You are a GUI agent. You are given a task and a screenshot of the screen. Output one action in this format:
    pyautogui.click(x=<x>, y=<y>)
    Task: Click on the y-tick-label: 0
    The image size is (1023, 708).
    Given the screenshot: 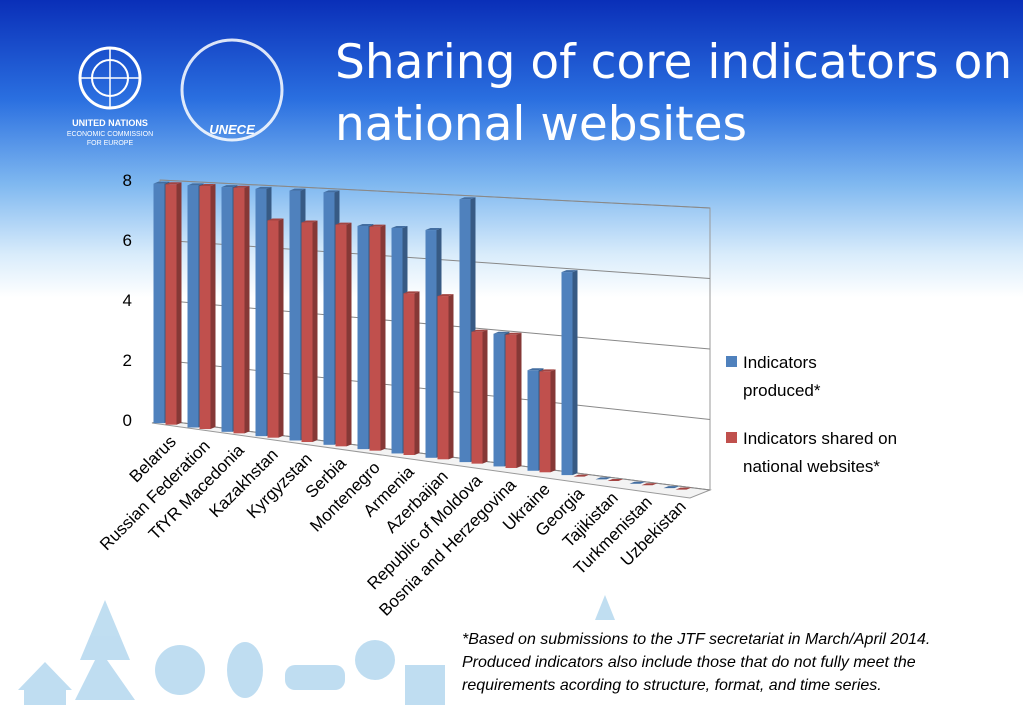 What is the action you would take?
    pyautogui.click(x=127, y=420)
    